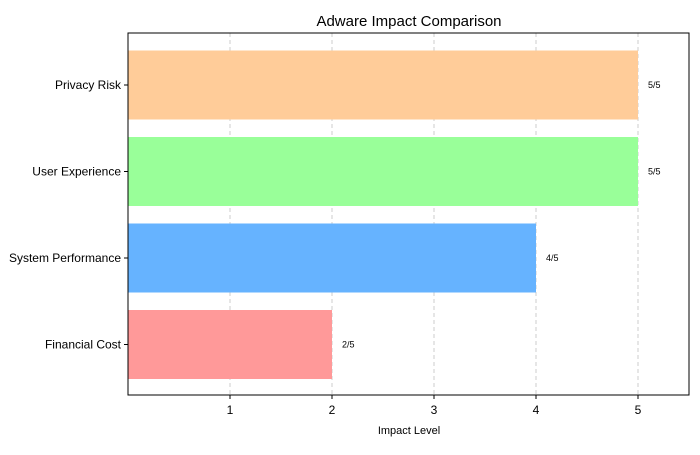 This screenshot has height=455, width=700. Describe the element at coordinates (332, 258) in the screenshot. I see `bar-system-performance` at that location.